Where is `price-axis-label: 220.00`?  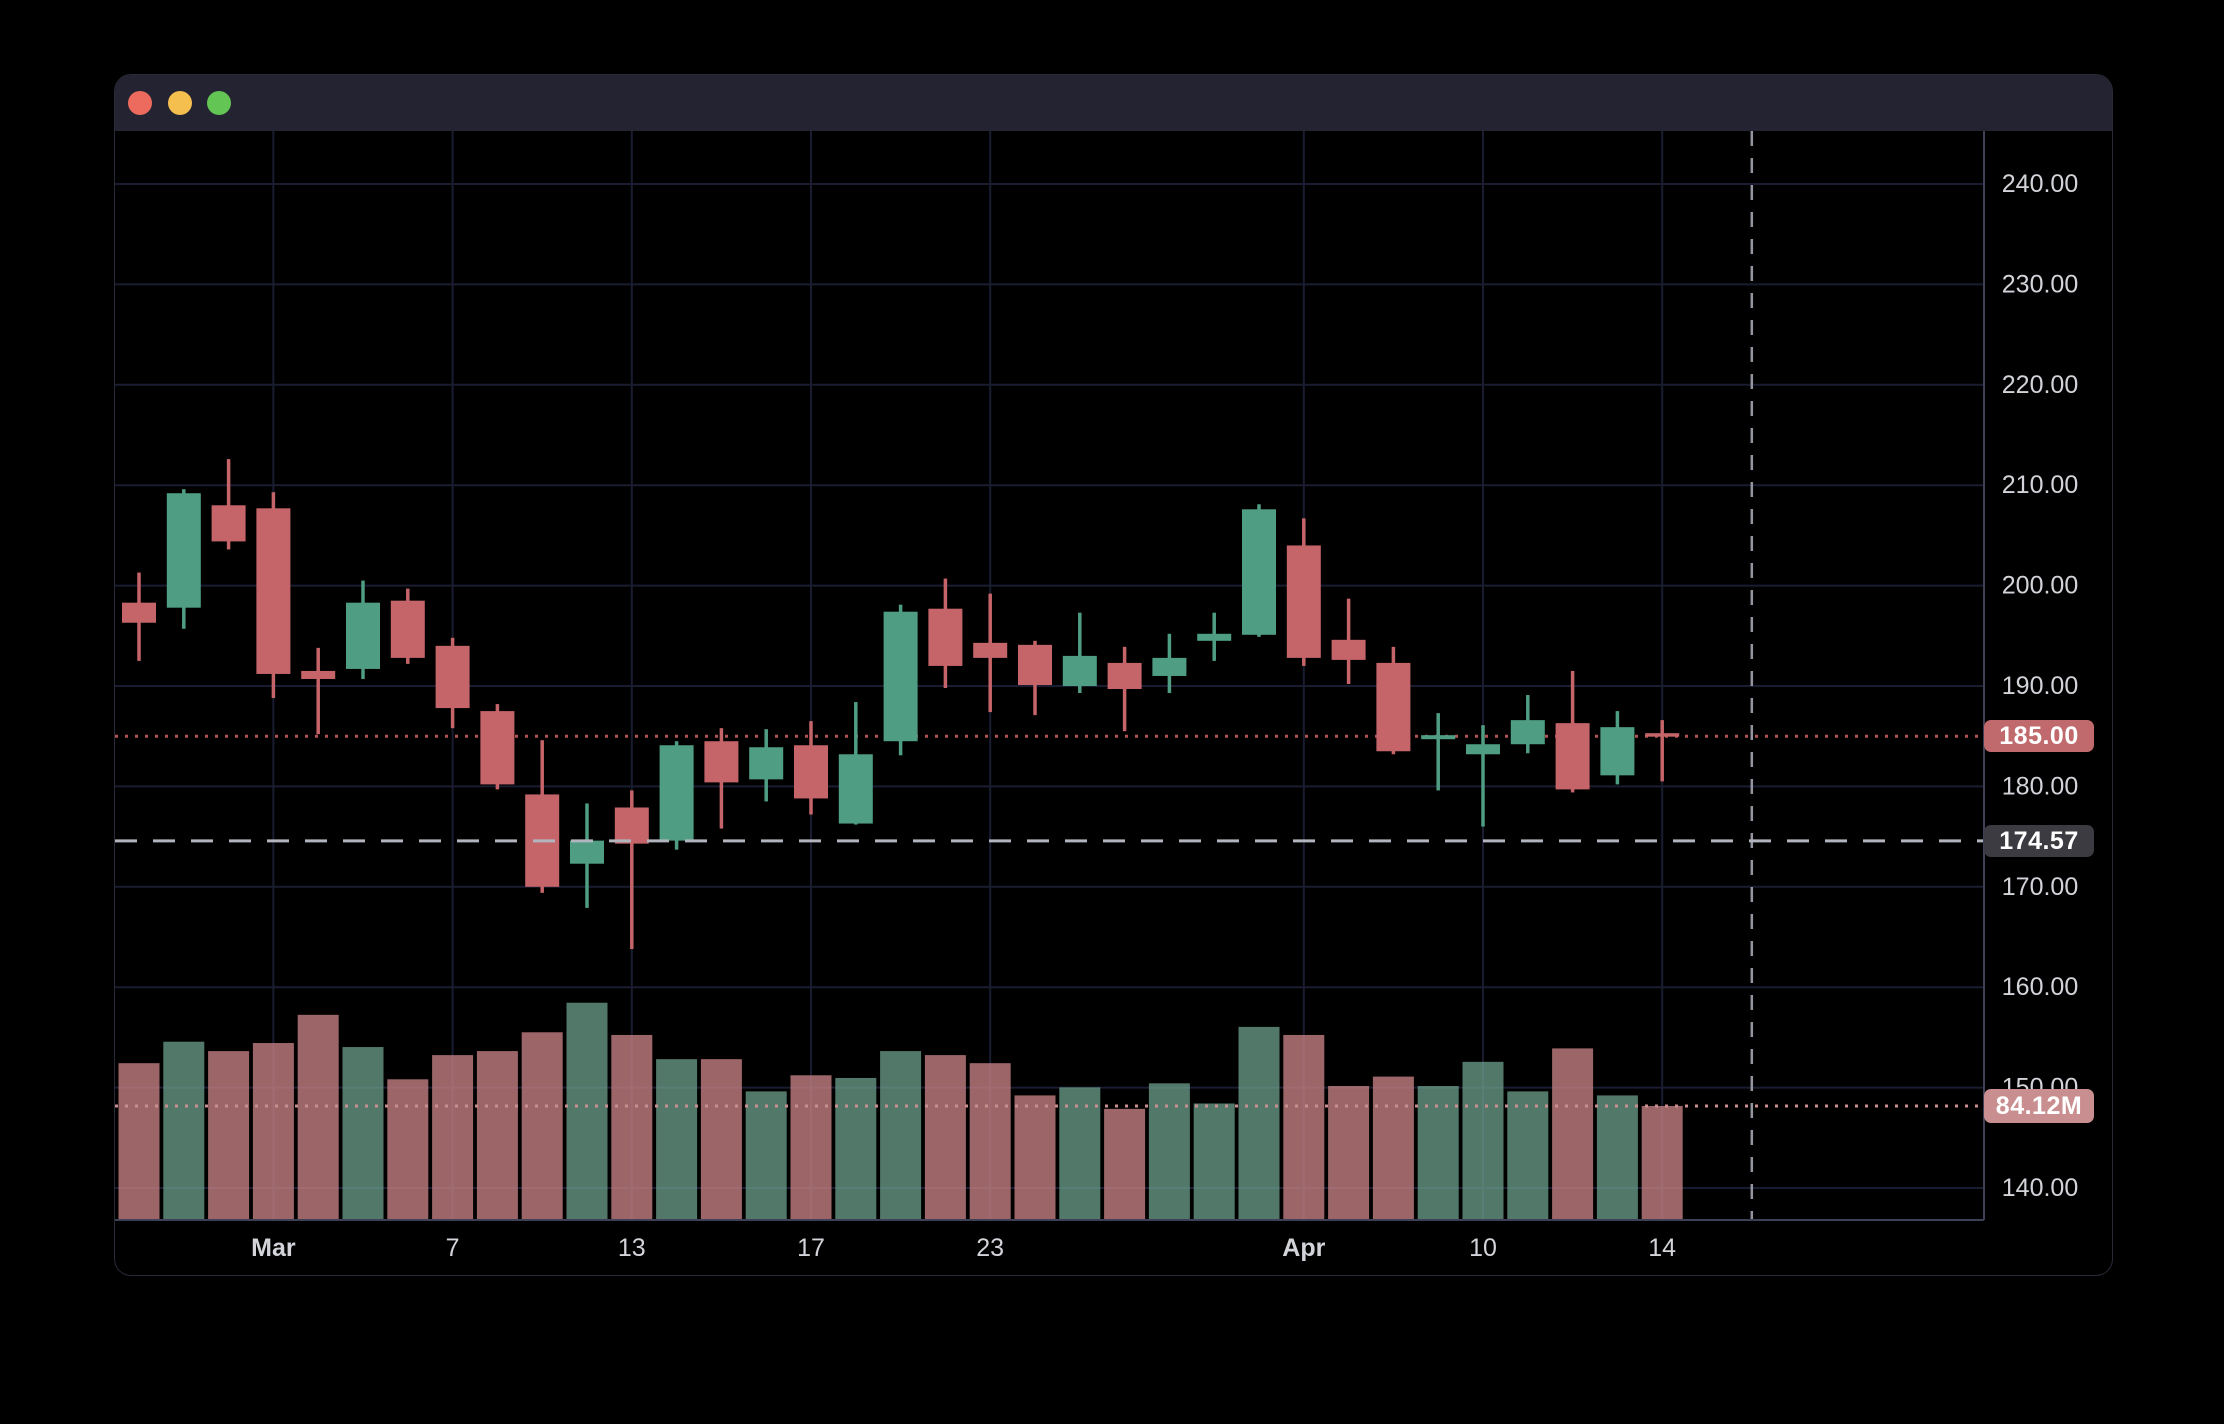 price-axis-label: 220.00 is located at coordinates (2040, 385).